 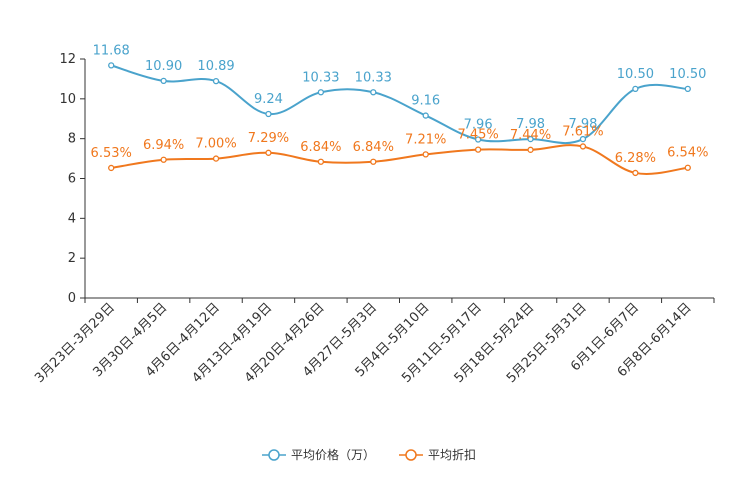 What do you see at coordinates (452, 454) in the screenshot?
I see `legend-label: 平均折扣` at bounding box center [452, 454].